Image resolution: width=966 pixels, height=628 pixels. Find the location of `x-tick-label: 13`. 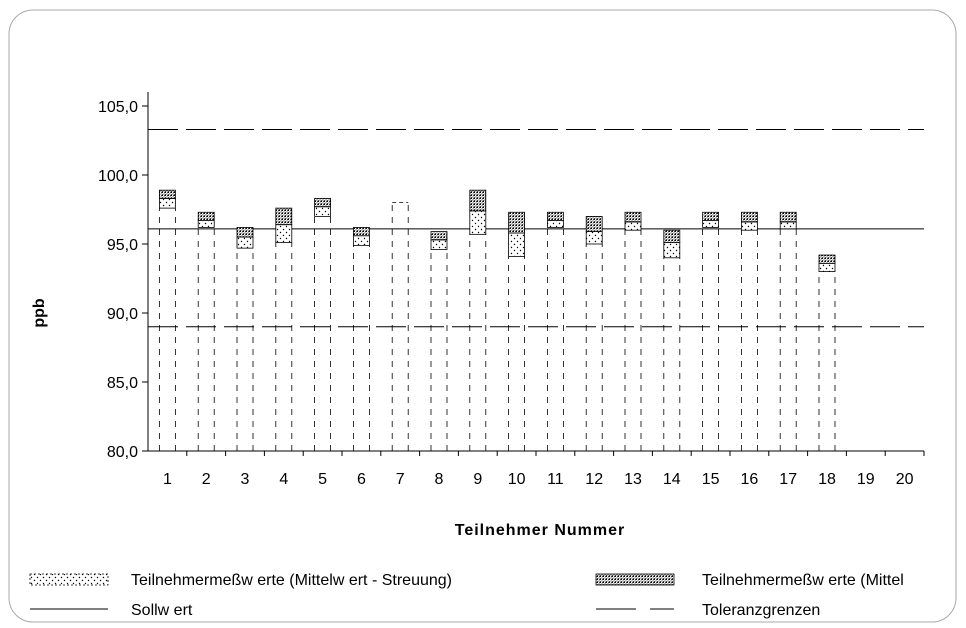

x-tick-label: 13 is located at coordinates (633, 479).